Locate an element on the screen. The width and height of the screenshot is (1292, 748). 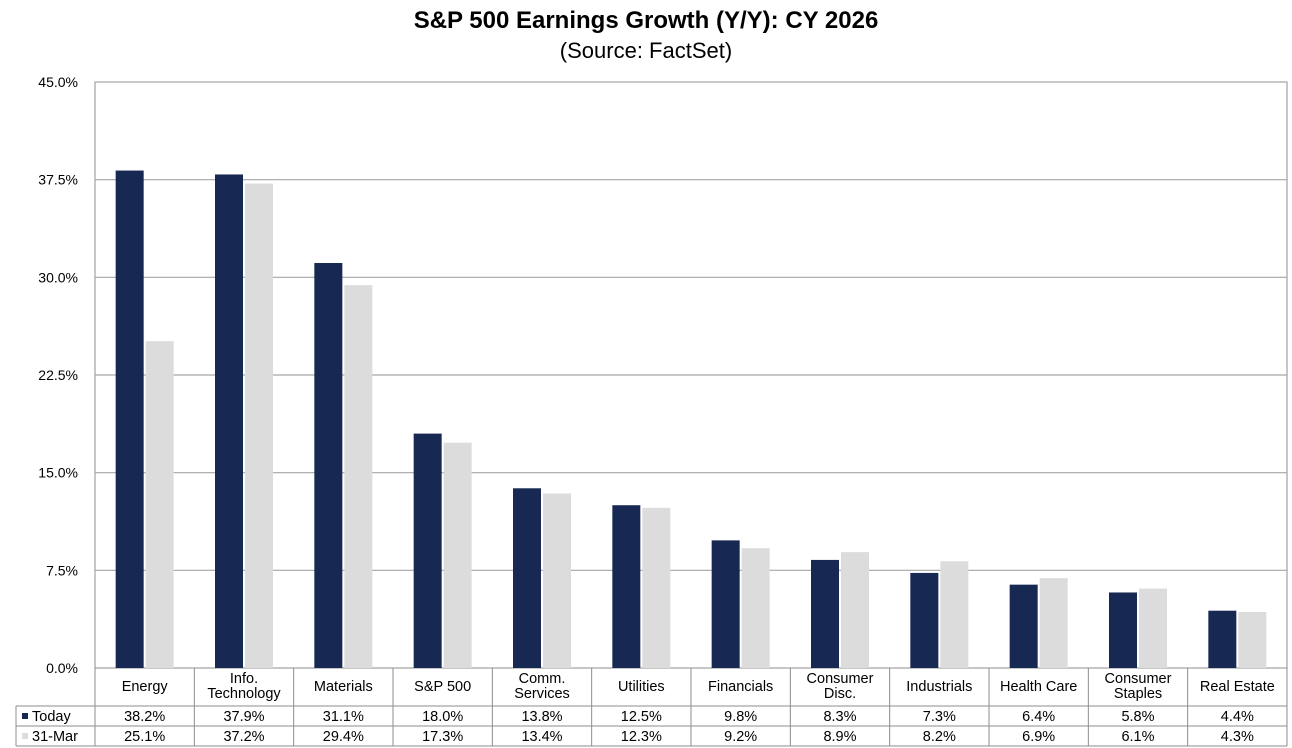
y-tick-label: 37.5% is located at coordinates (58, 180).